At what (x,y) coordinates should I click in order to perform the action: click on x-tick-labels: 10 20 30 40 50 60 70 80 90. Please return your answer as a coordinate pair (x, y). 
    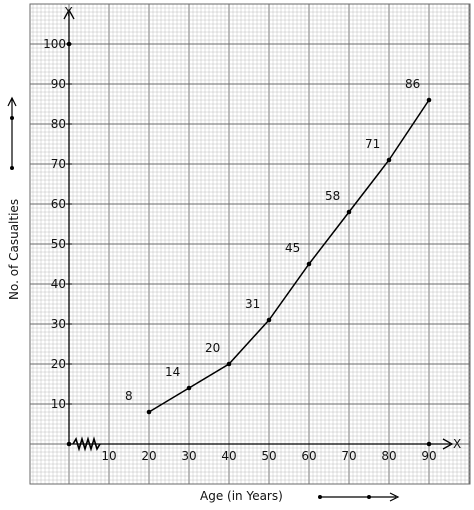
    Looking at the image, I should click on (268, 456).